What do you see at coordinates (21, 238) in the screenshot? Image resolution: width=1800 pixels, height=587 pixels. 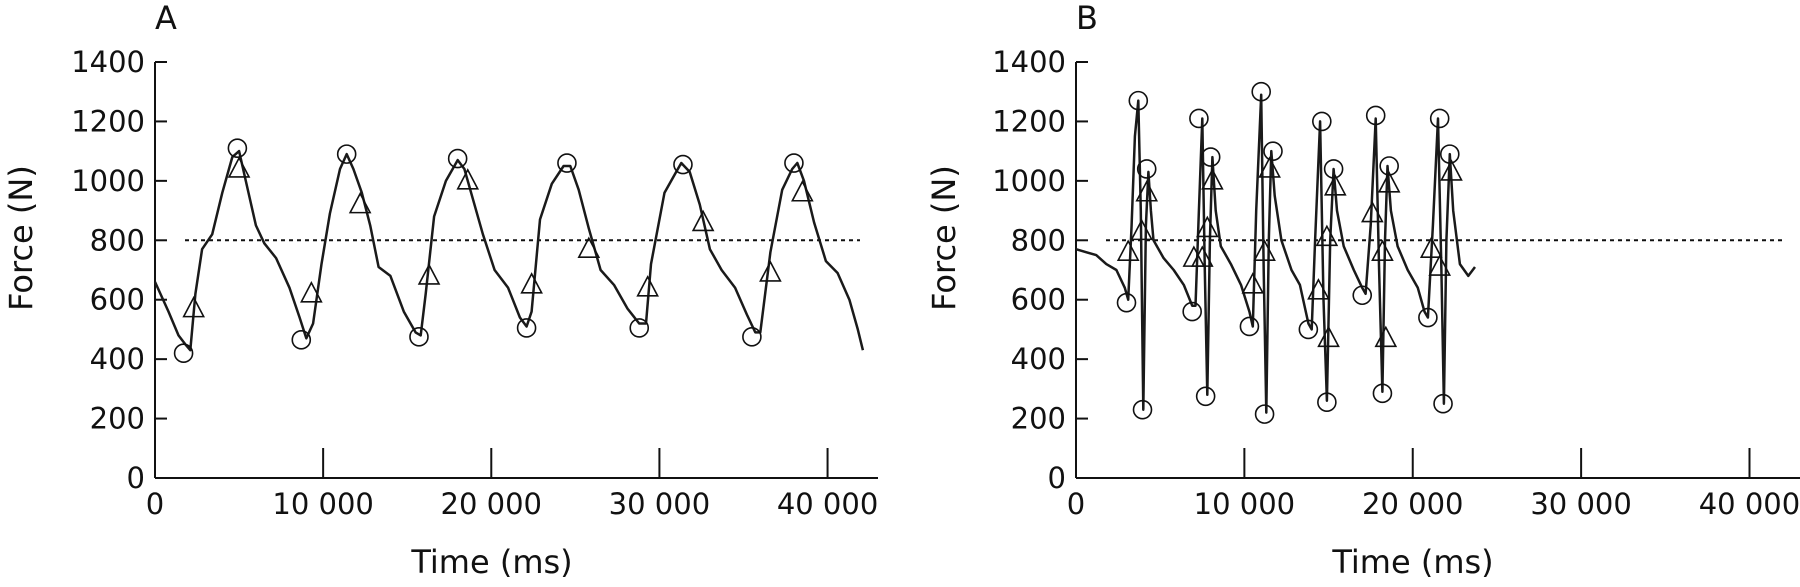 I see `y-axis-title-a: Force (N)` at bounding box center [21, 238].